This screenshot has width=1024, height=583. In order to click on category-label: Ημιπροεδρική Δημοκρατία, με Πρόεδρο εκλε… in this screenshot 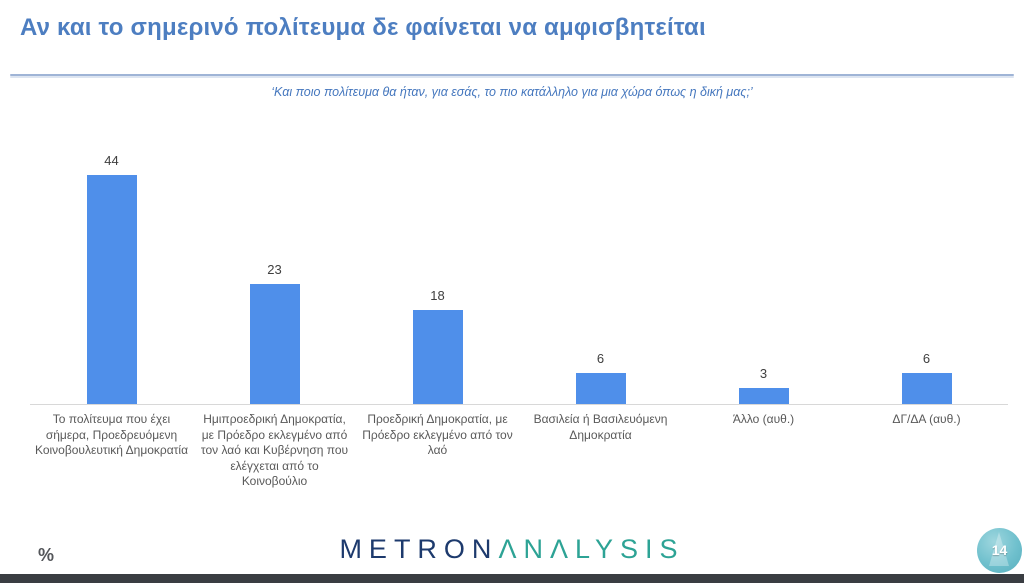, I will do `click(274, 450)`.